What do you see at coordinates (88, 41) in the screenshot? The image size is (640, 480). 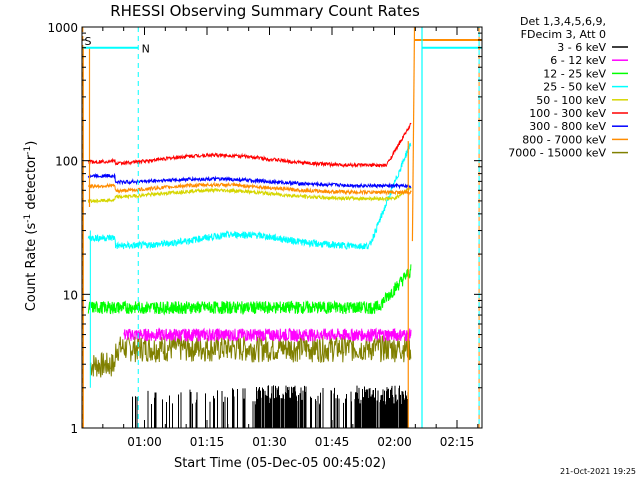 I see `annotation-s: S` at bounding box center [88, 41].